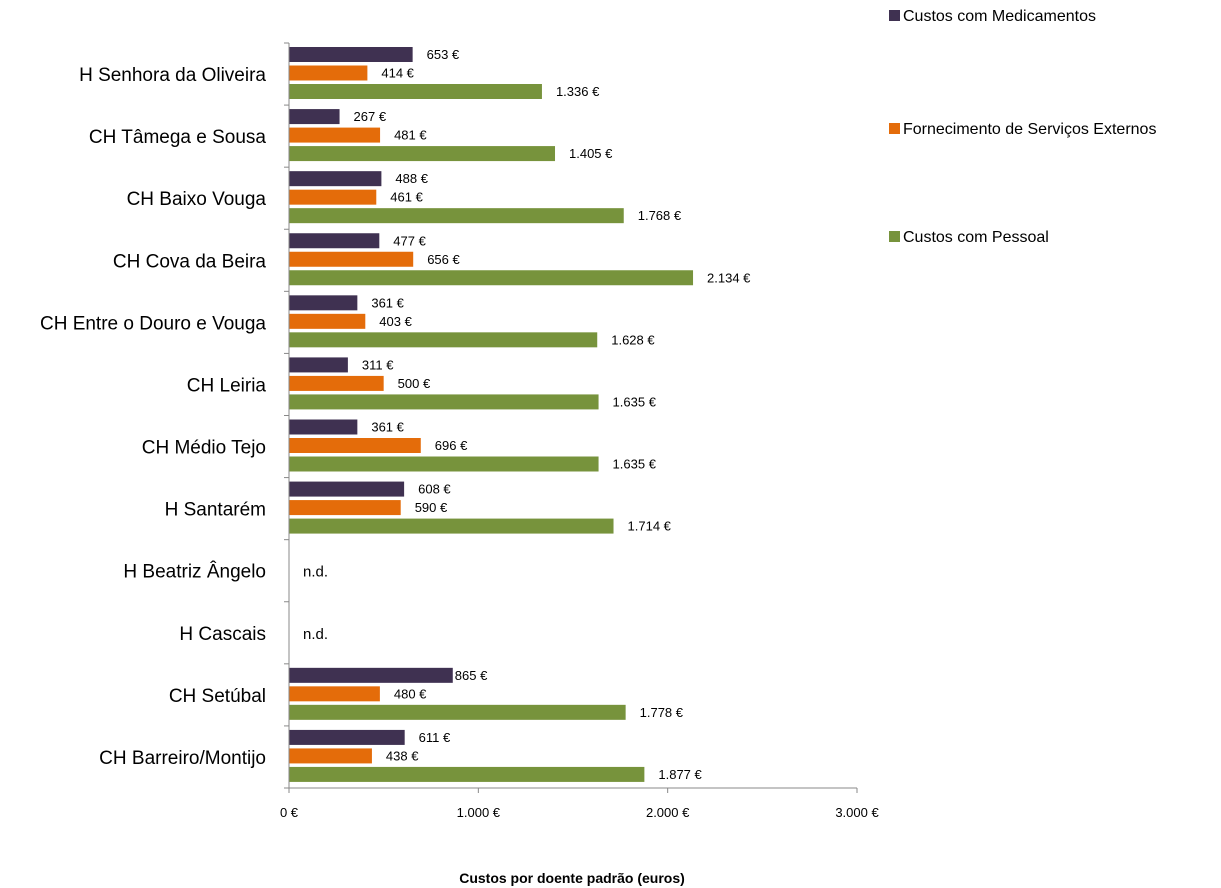  I want to click on category-label: CH Setúbal, so click(217, 696).